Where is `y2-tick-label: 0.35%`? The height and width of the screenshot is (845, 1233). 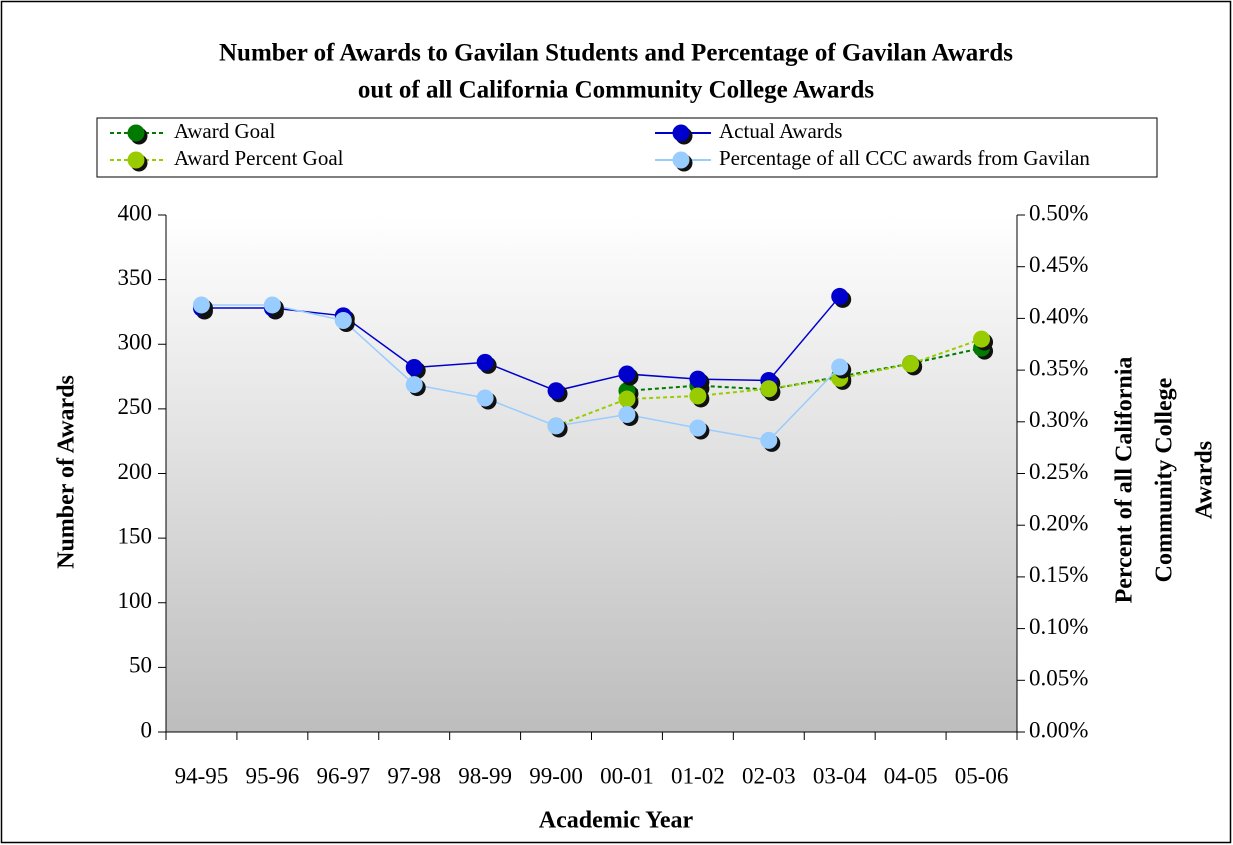 y2-tick-label: 0.35% is located at coordinates (1058, 367).